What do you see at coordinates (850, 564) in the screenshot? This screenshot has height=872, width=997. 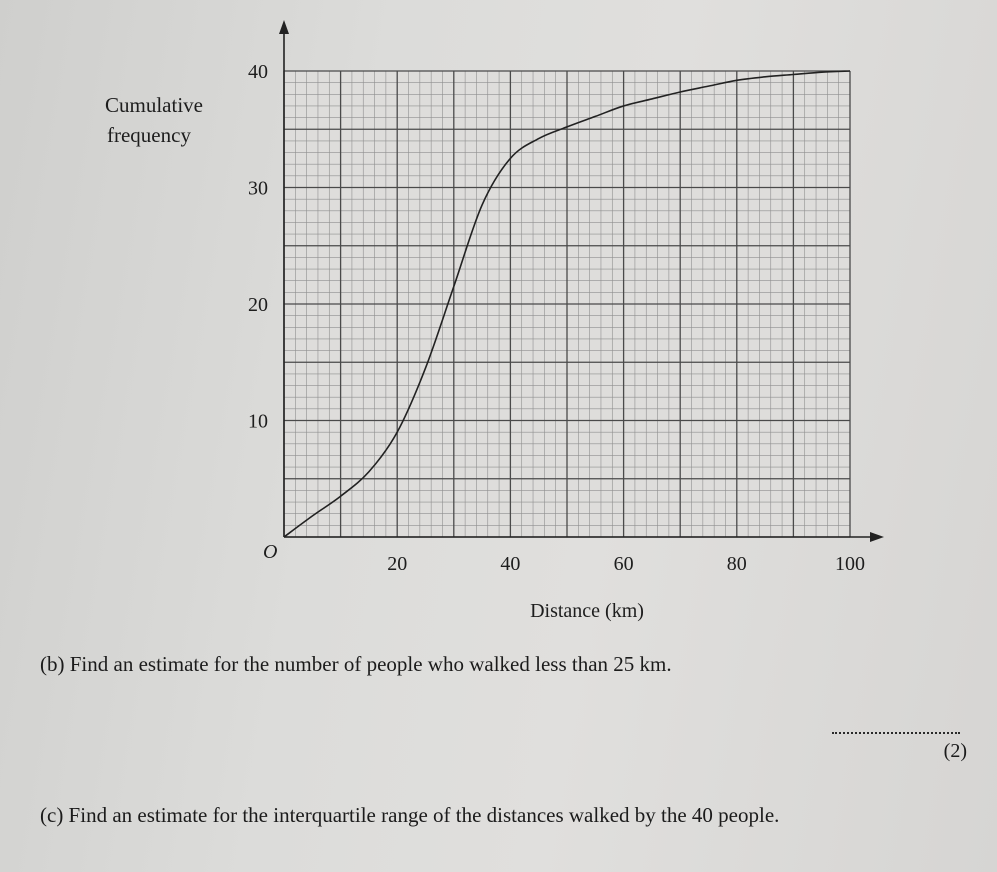 I see `x-tick-label: 100` at bounding box center [850, 564].